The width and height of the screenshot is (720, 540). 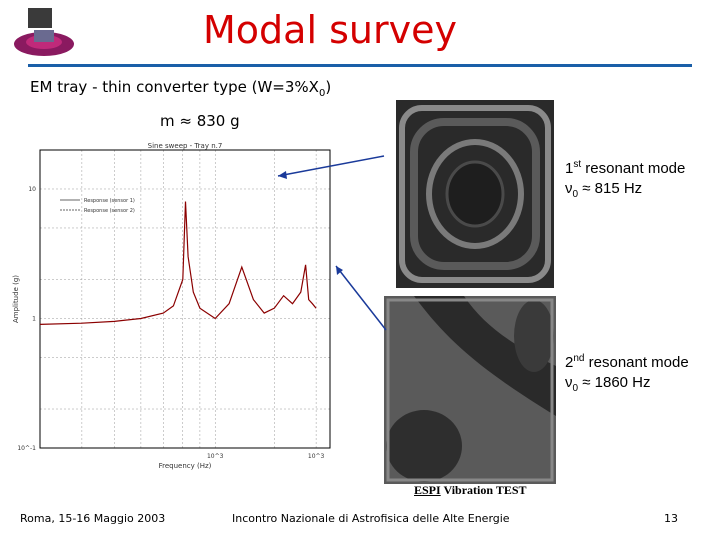 What do you see at coordinates (638, 362) in the screenshot?
I see `mode-2-text: resonant mode` at bounding box center [638, 362].